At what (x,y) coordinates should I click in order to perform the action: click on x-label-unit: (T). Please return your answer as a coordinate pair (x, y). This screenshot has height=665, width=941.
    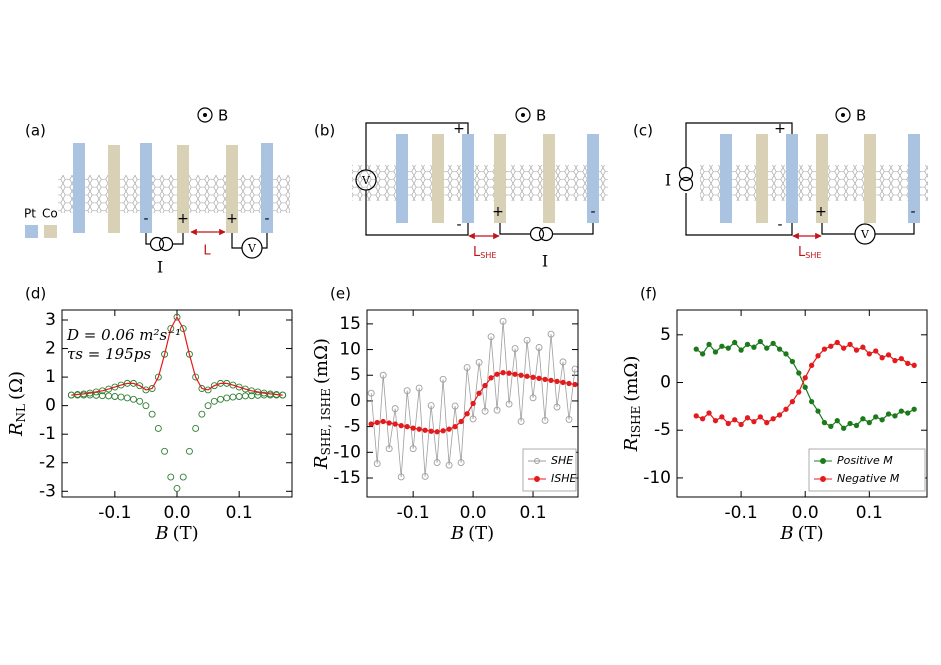
    Looking at the image, I should click on (811, 533).